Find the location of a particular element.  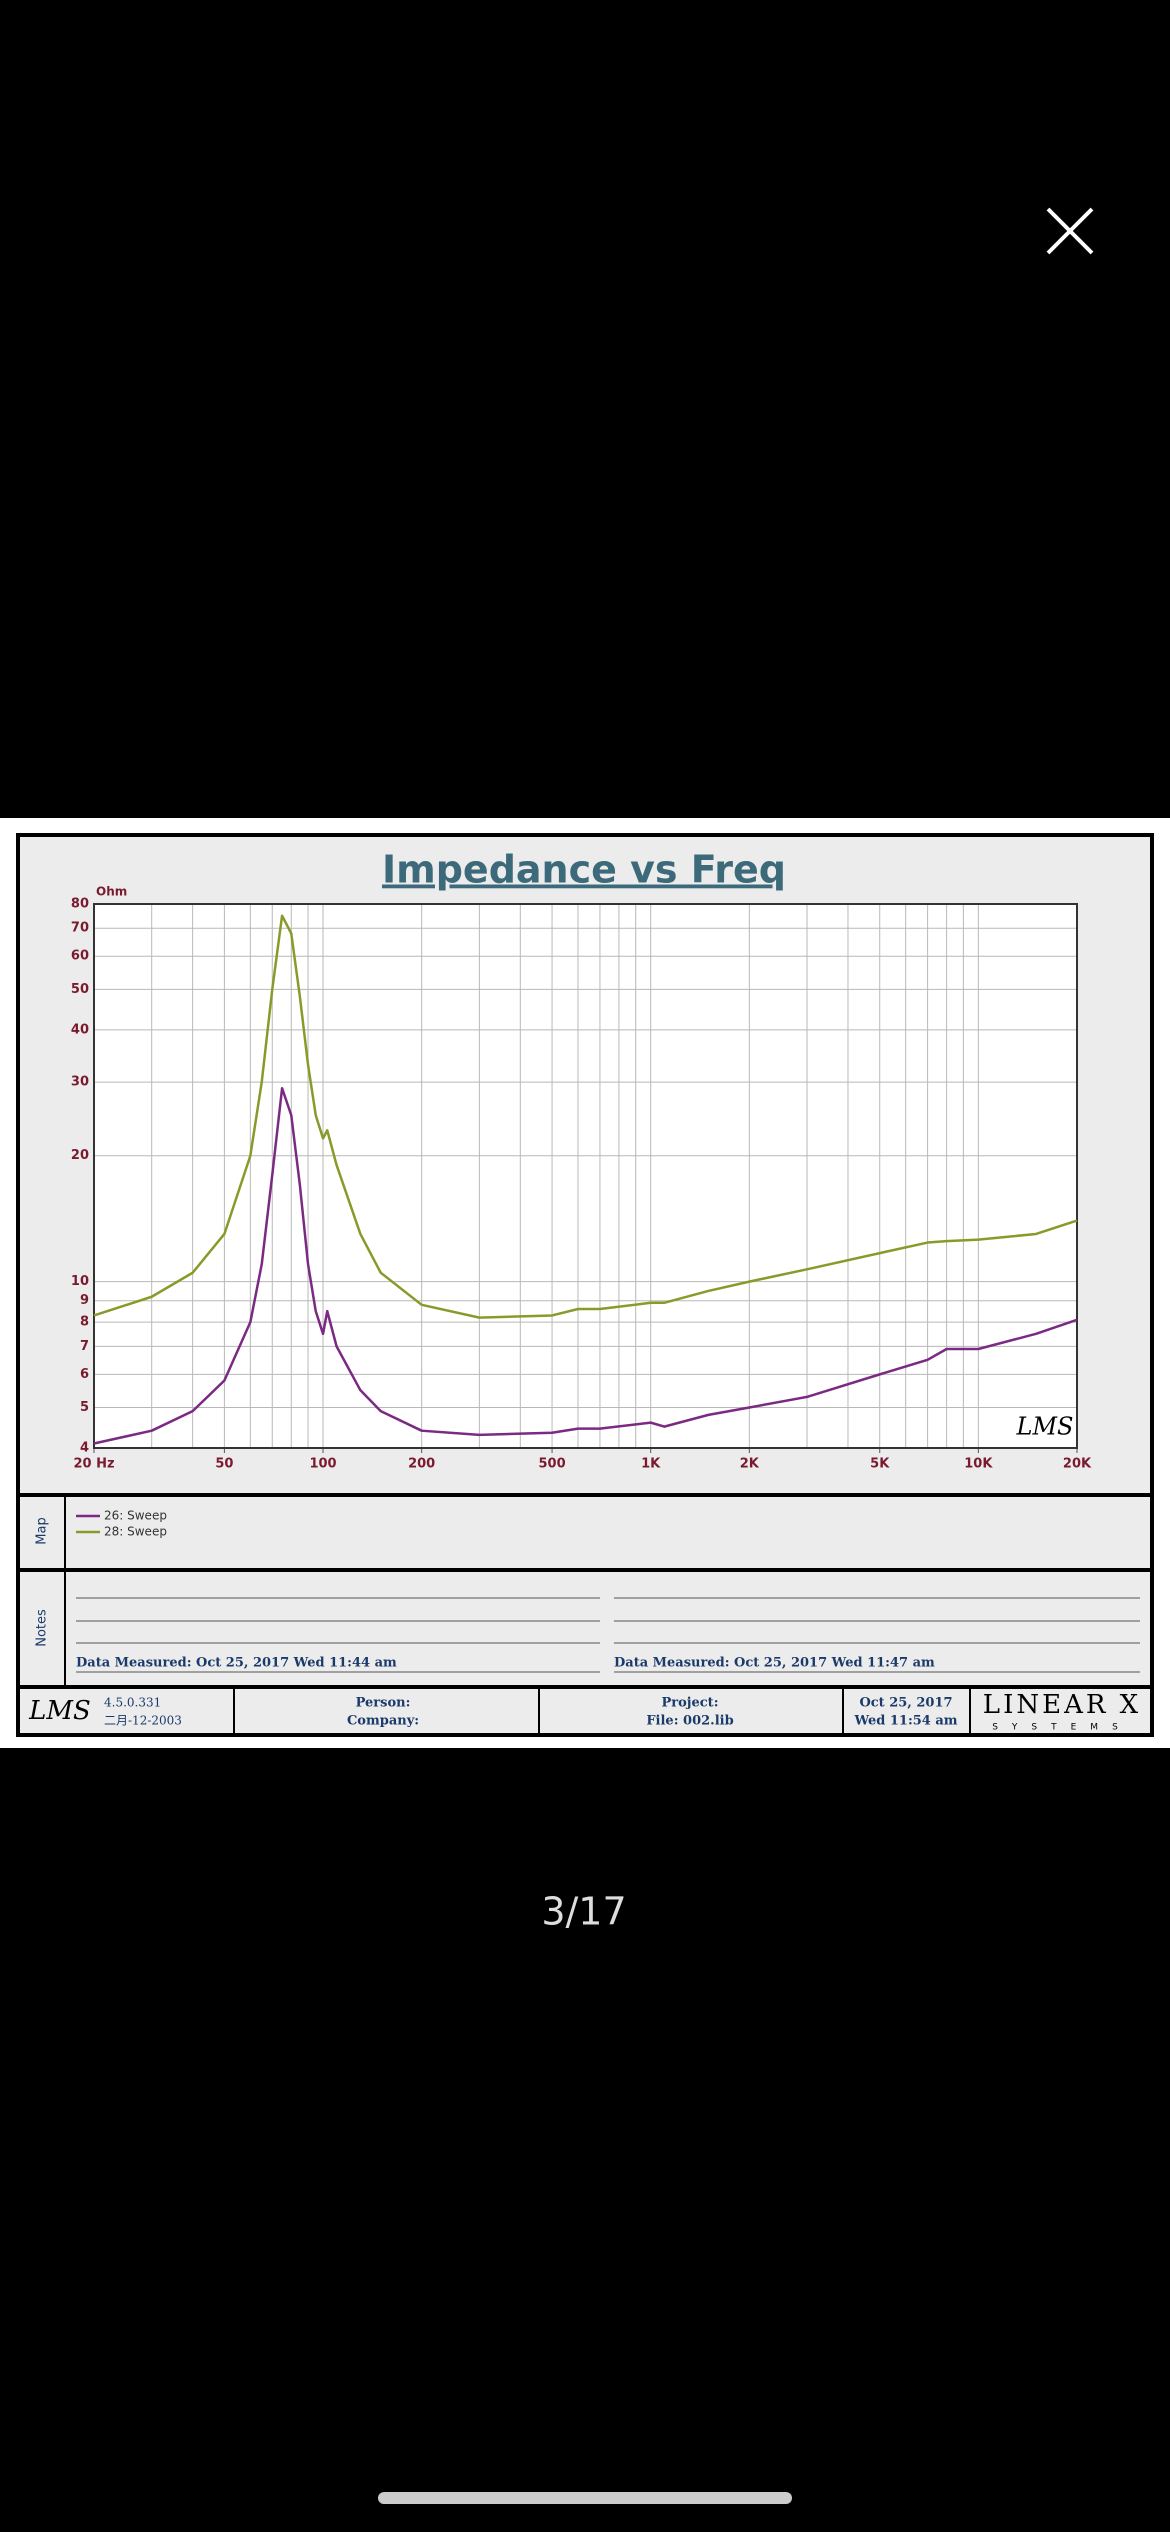

y-tick-label: 30 is located at coordinates (80, 1082).